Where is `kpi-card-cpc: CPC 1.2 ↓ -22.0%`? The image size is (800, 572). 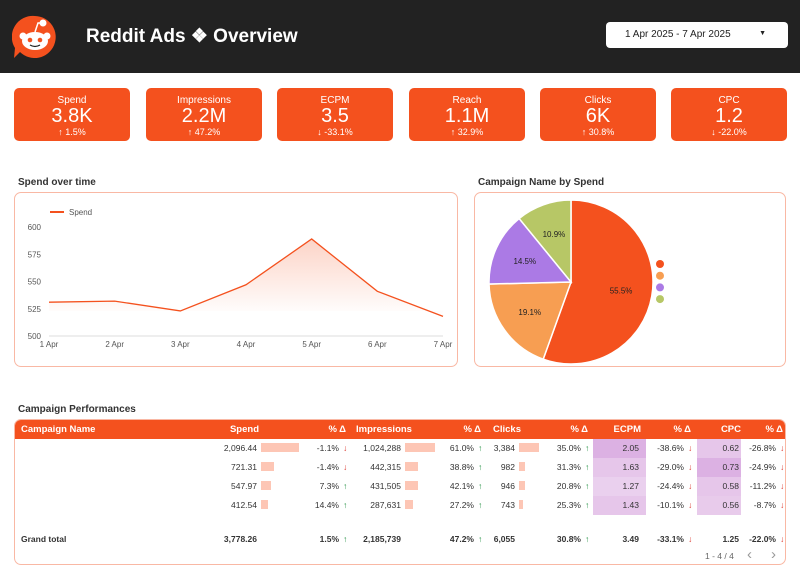
kpi-card-cpc: CPC 1.2 ↓ -22.0% is located at coordinates (729, 114).